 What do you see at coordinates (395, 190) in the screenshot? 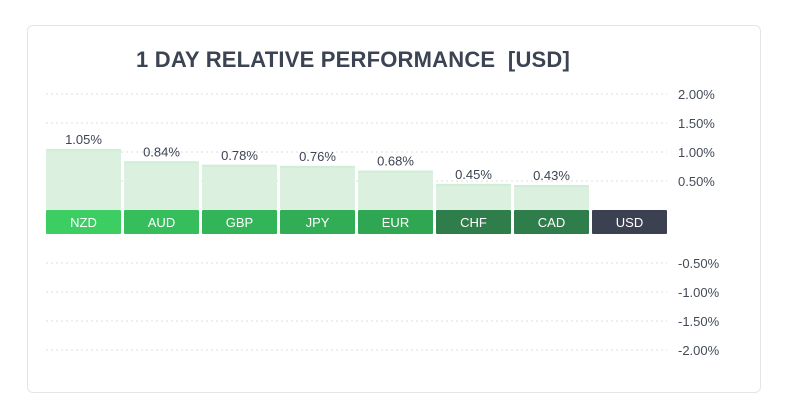
I see `bar-eur` at bounding box center [395, 190].